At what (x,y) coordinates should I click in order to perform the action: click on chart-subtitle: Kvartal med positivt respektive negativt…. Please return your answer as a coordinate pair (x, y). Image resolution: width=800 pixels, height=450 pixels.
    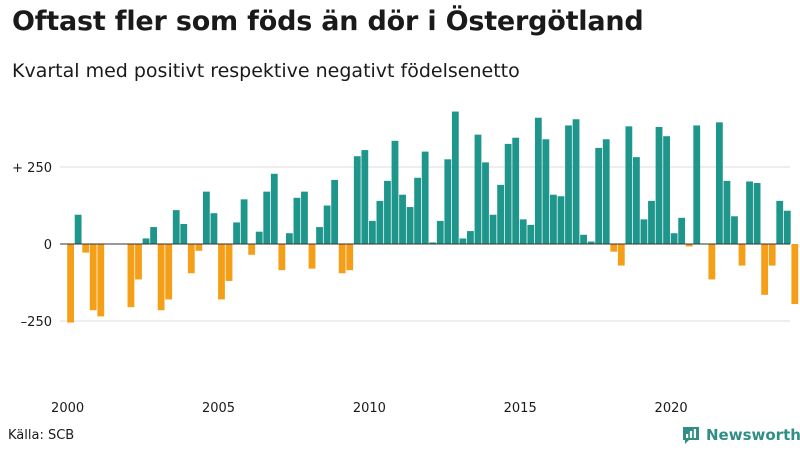
    Looking at the image, I should click on (266, 71).